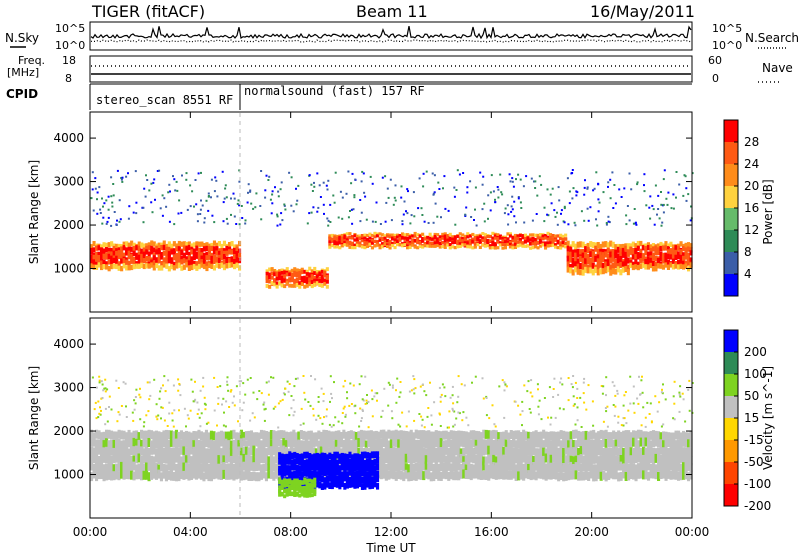  Describe the element at coordinates (731, 451) in the screenshot. I see `colorbar-swatch` at that location.